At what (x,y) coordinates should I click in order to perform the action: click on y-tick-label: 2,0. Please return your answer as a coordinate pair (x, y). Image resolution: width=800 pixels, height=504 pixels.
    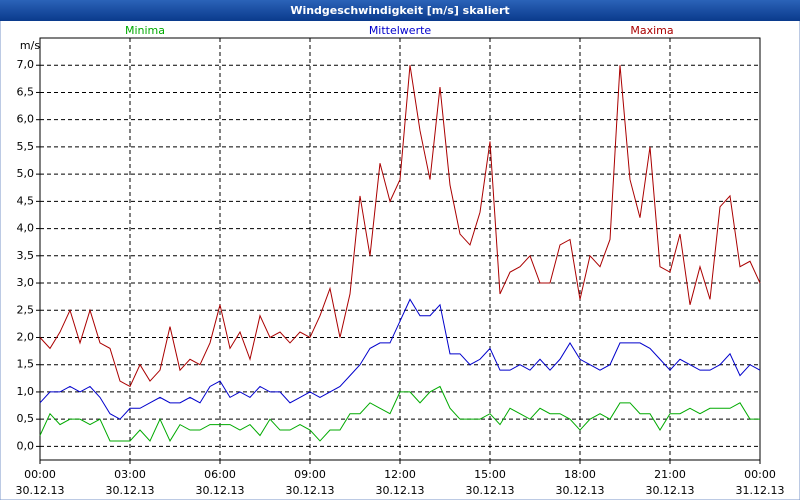
    Looking at the image, I should click on (26, 336).